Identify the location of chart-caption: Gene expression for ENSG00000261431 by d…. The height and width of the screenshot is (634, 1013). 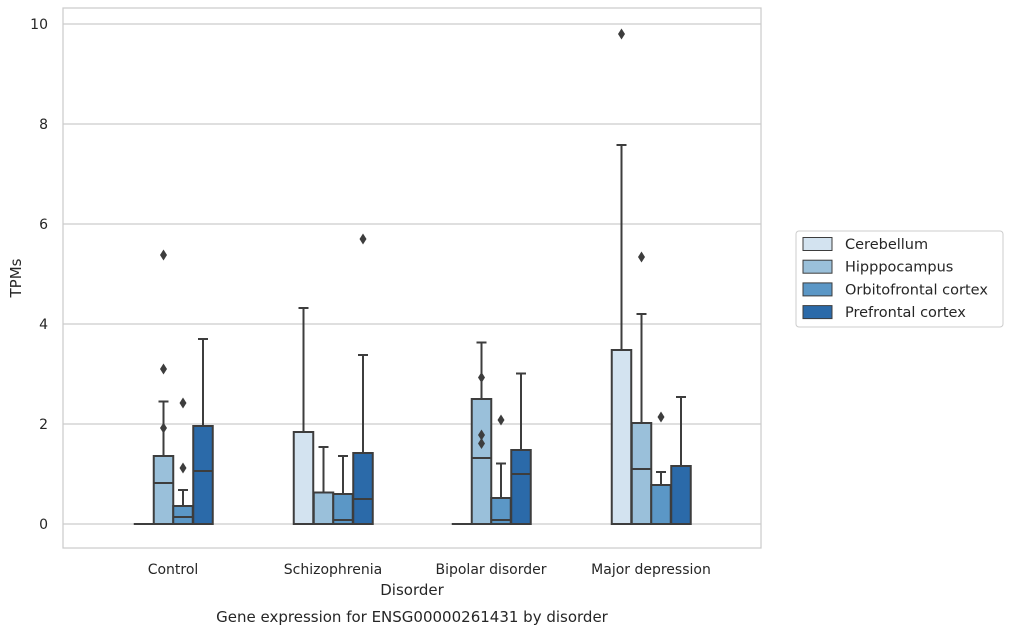
(412, 617).